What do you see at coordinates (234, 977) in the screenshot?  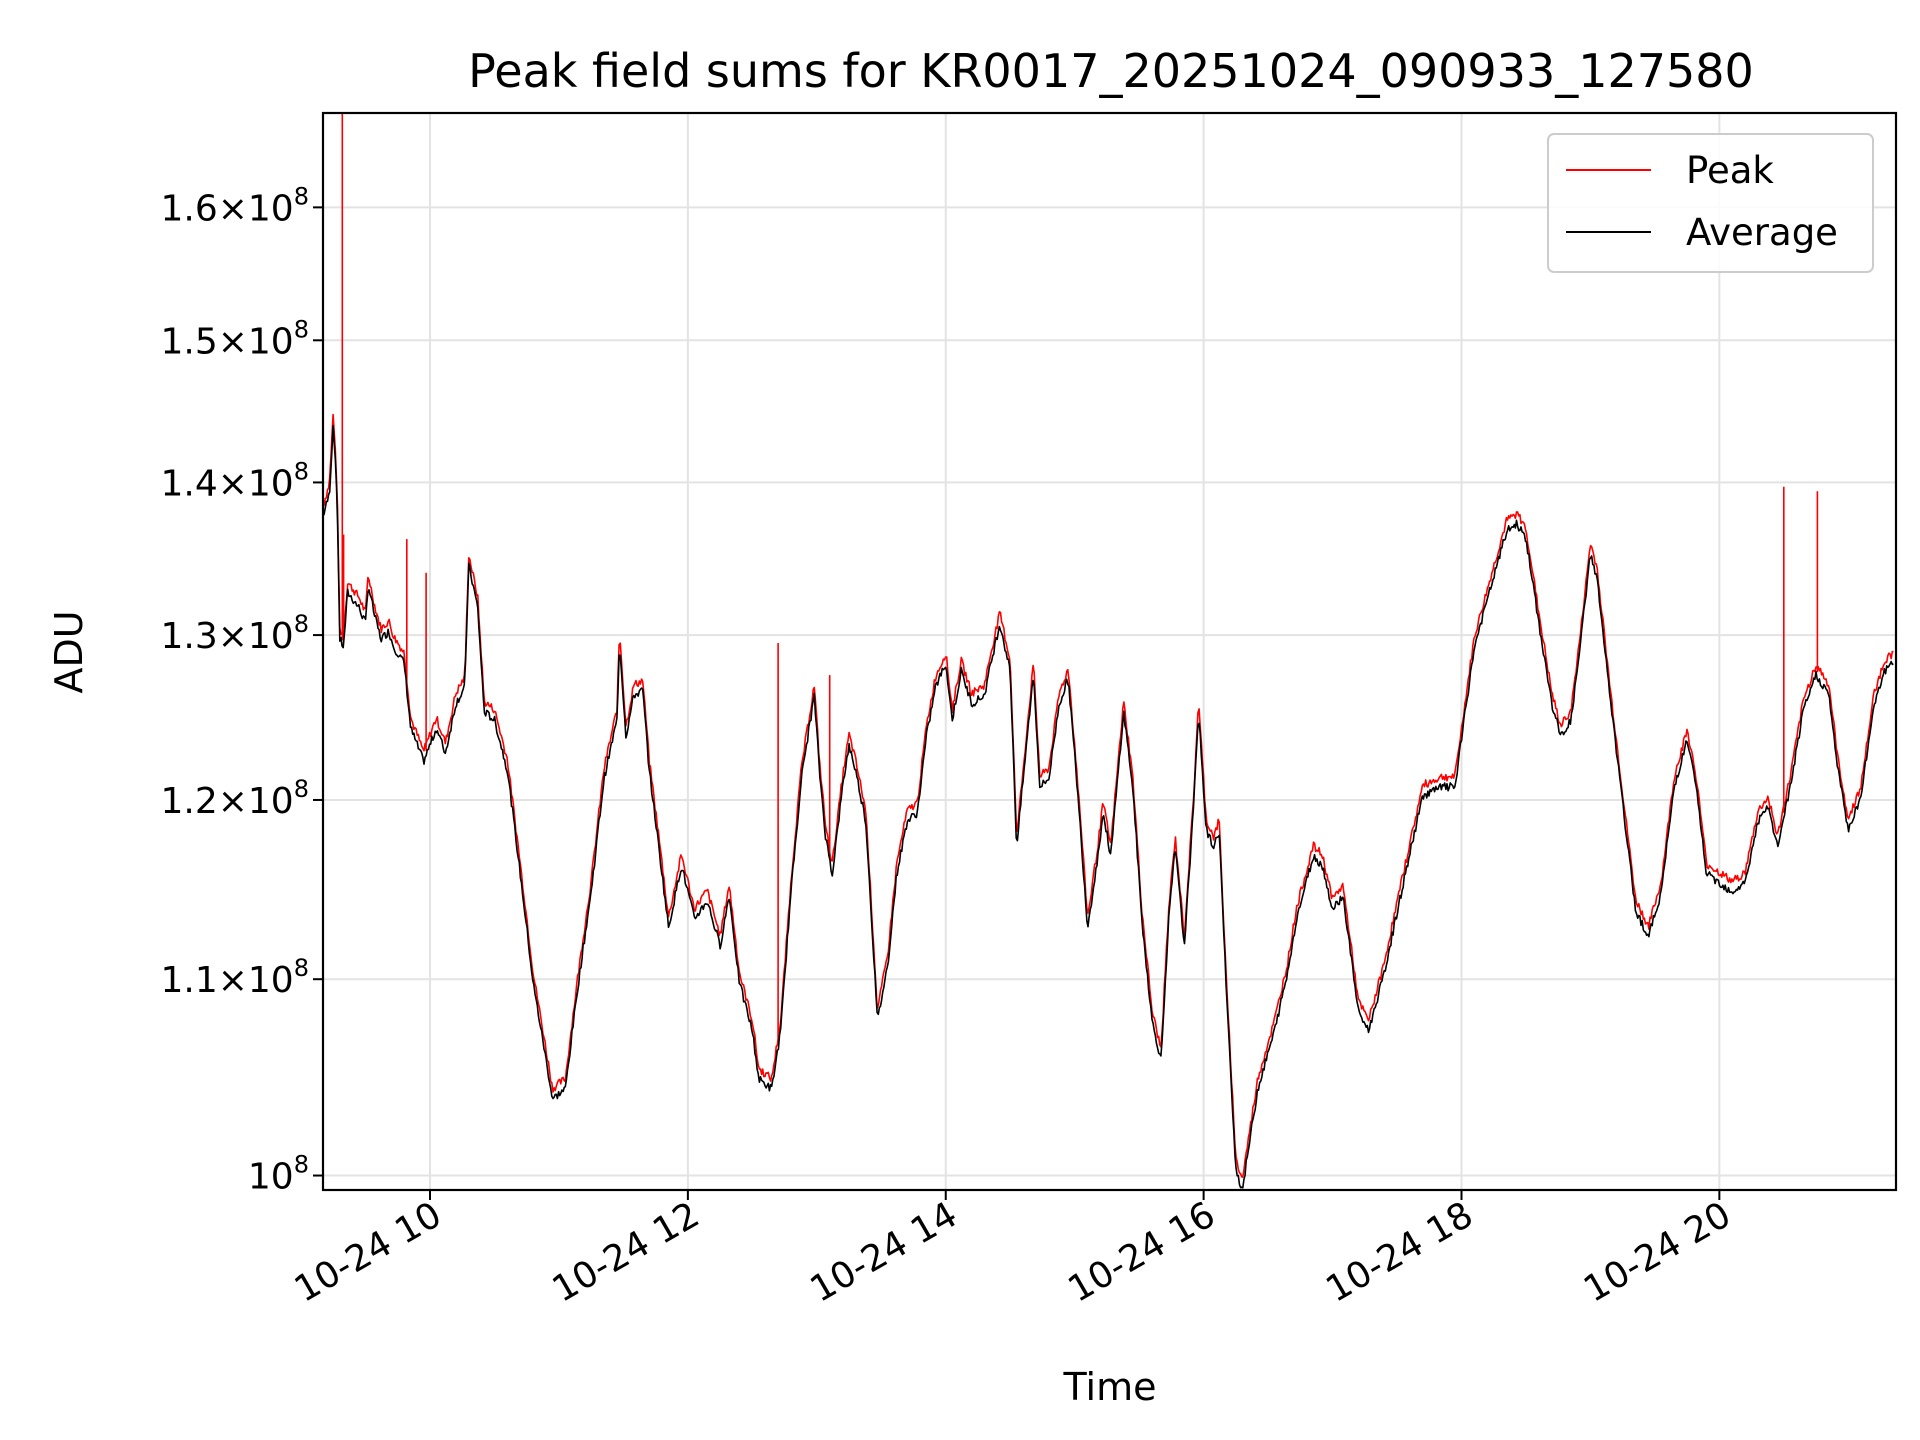 I see `y-tick-label: 1.1×108` at bounding box center [234, 977].